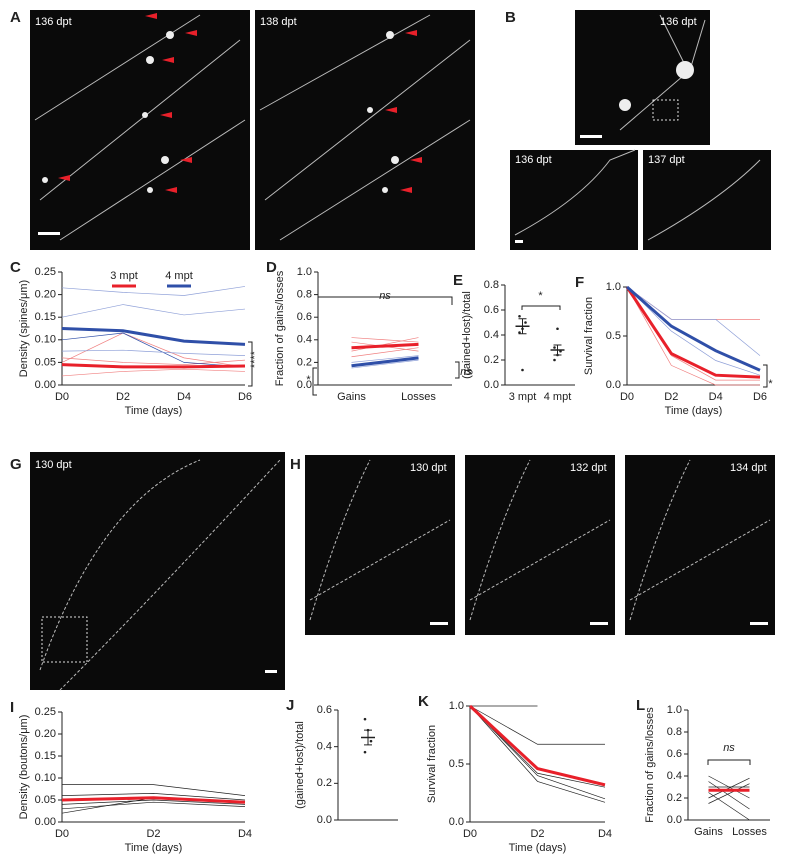 This screenshot has height=864, width=800. What do you see at coordinates (613, 336) in the screenshot?
I see `y-tick-label: 0.5` at bounding box center [613, 336].